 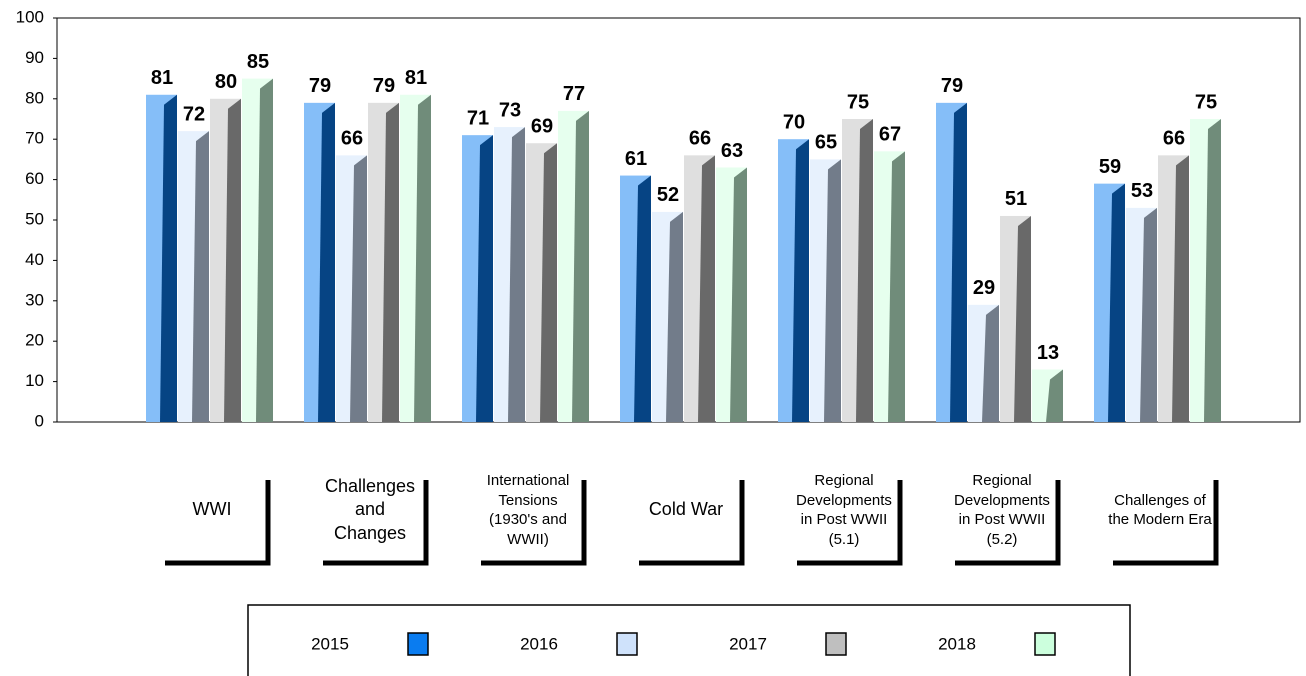 What do you see at coordinates (370, 509) in the screenshot?
I see `x-tick-label: Challenges and Changes` at bounding box center [370, 509].